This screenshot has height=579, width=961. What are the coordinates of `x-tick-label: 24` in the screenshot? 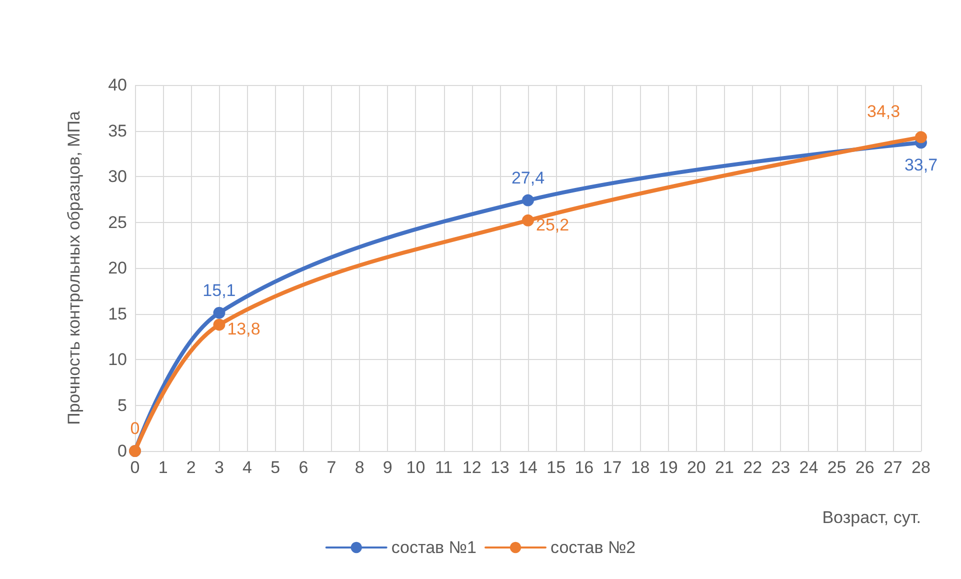 It's located at (808, 467).